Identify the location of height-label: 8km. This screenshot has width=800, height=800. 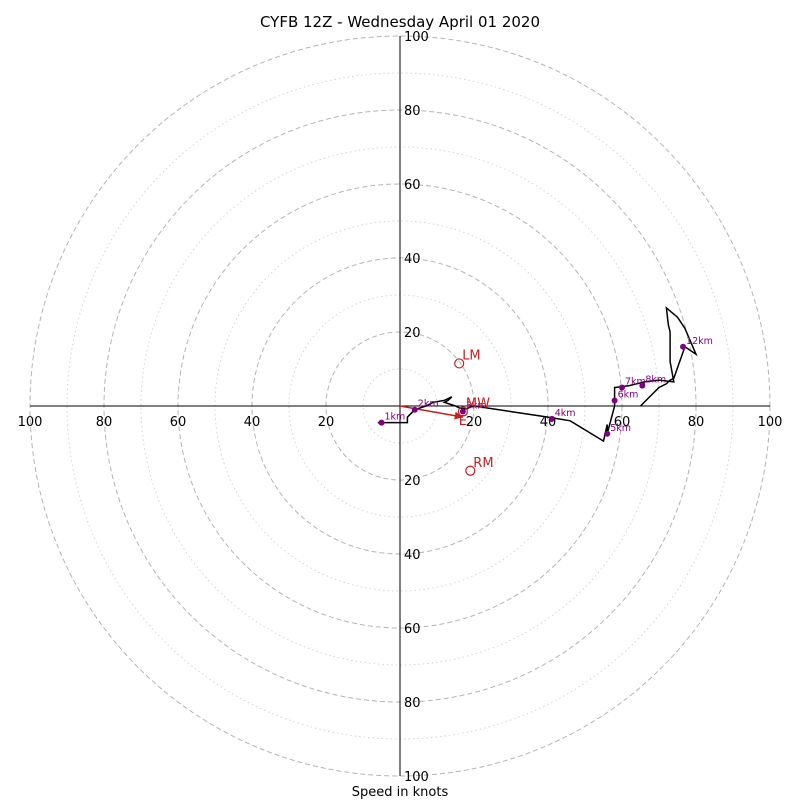
(655, 380).